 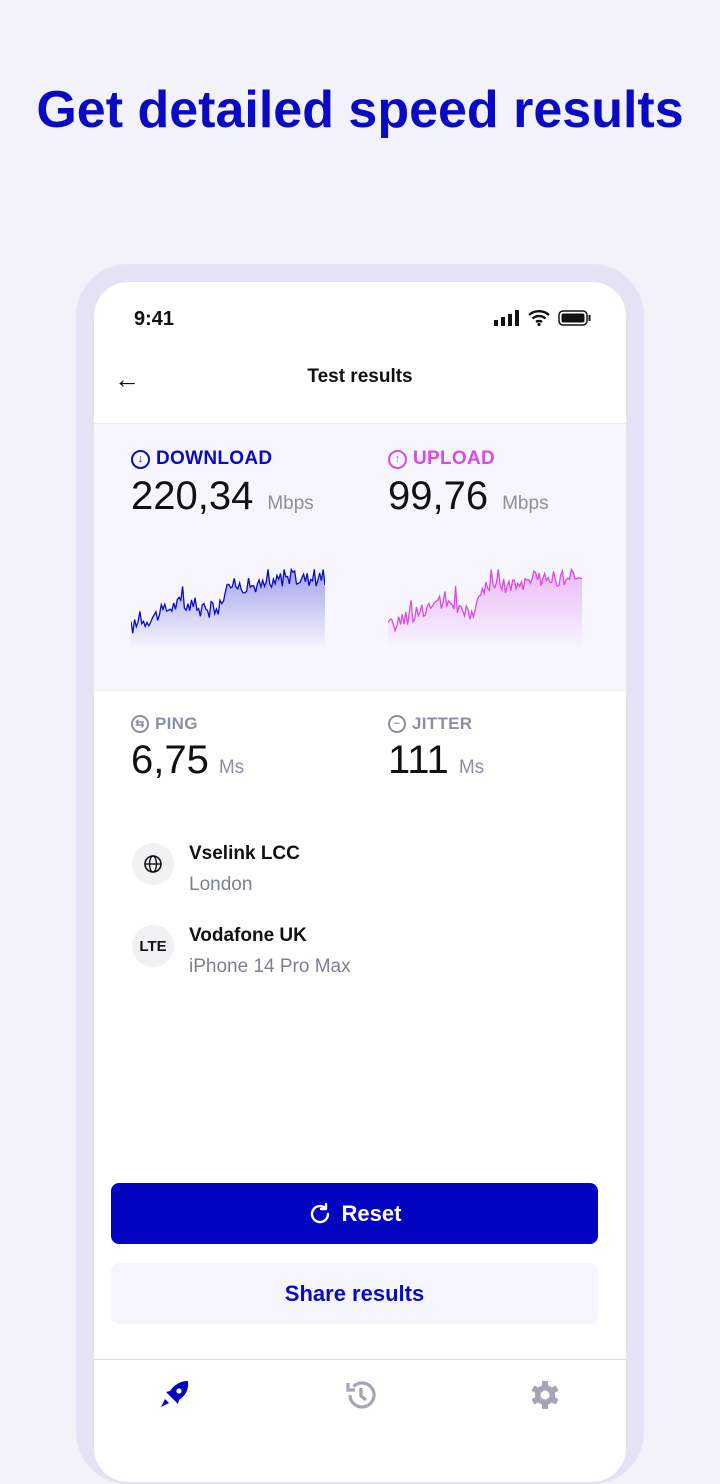 I want to click on download-arrow-icon: ↓, so click(x=140, y=459).